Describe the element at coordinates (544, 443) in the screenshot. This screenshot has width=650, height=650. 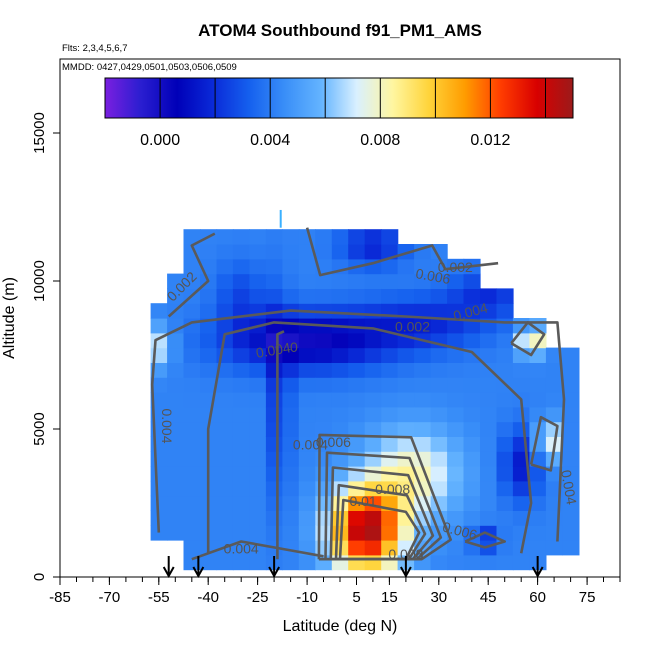
I see `contour-line` at that location.